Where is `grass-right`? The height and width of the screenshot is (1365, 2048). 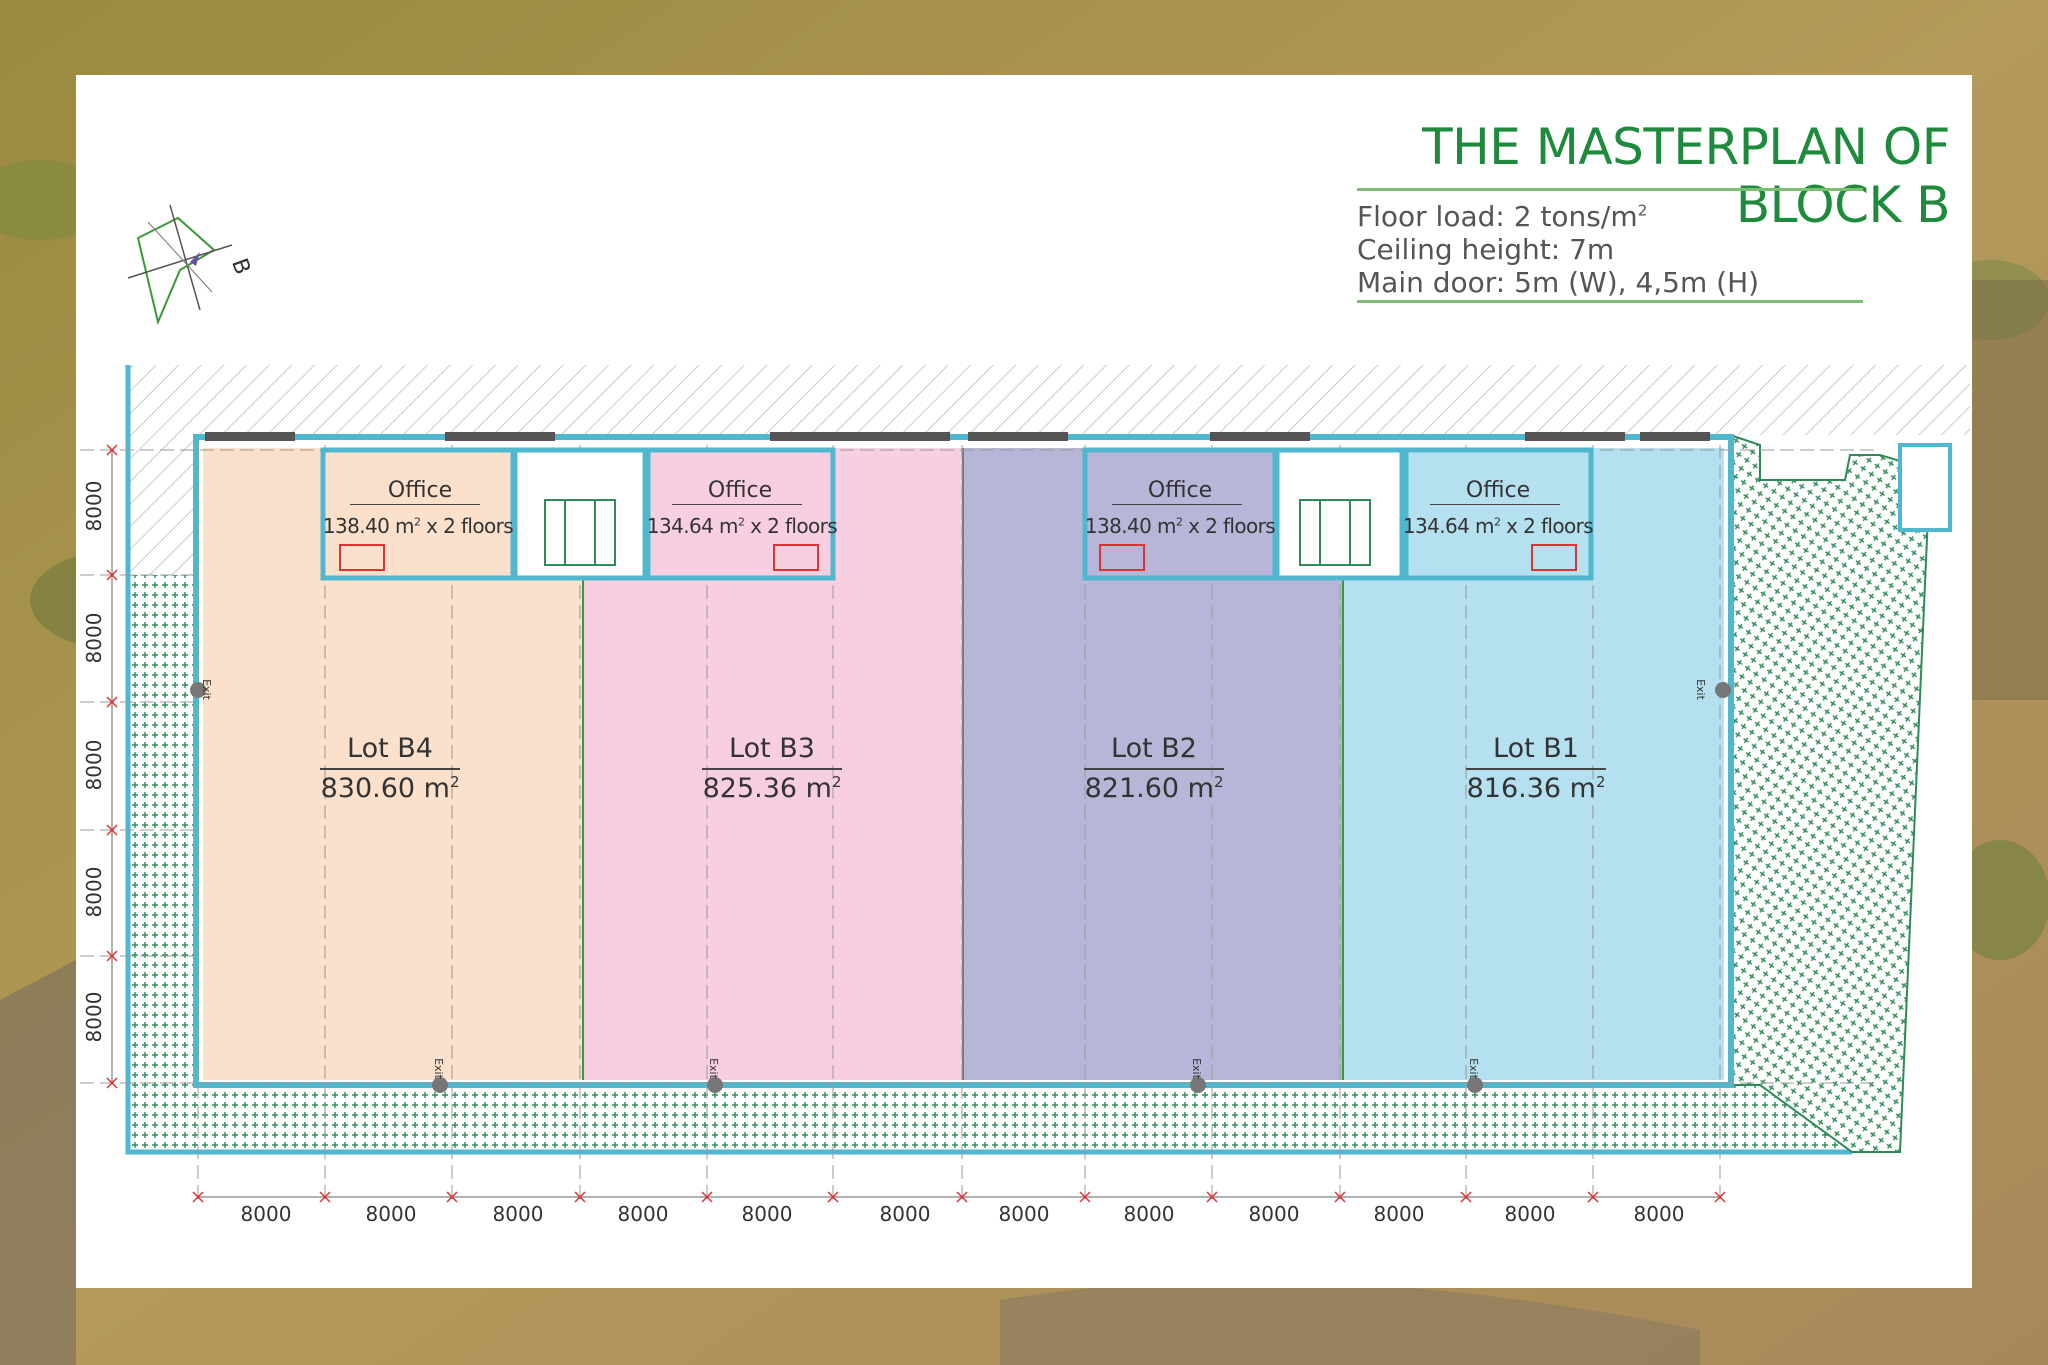 grass-right is located at coordinates (1830, 793).